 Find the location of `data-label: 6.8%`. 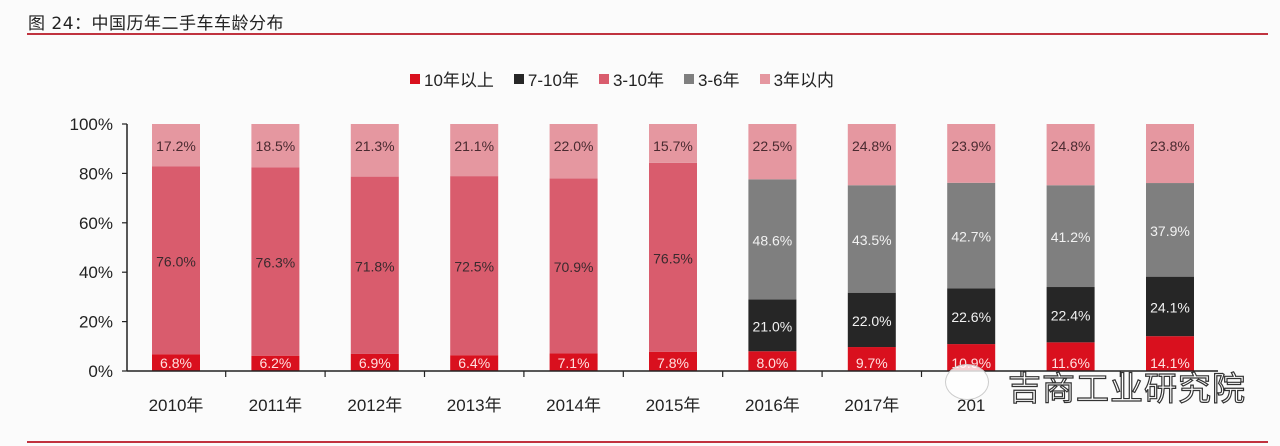

data-label: 6.8% is located at coordinates (176, 363).